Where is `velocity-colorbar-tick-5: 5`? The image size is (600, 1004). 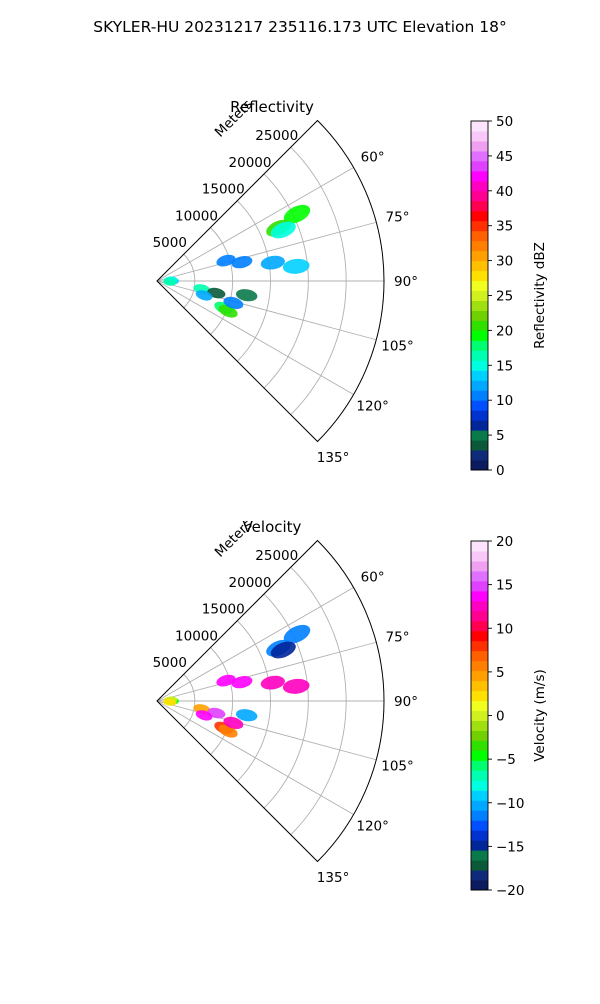
velocity-colorbar-tick-5: 5 is located at coordinates (500, 673).